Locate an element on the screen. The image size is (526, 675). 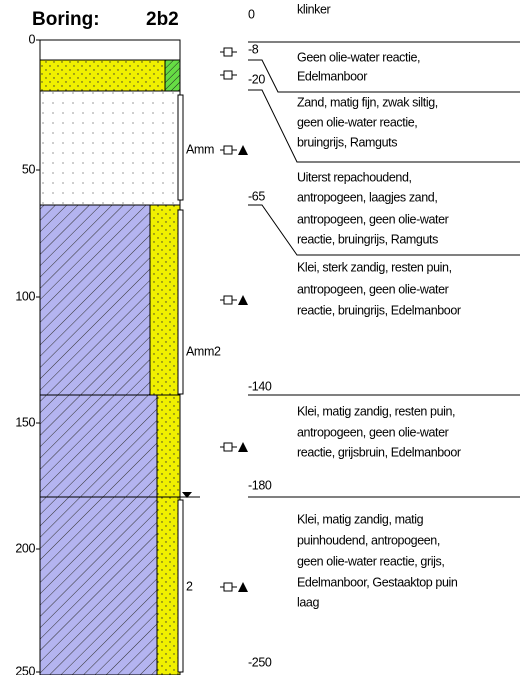
depth-label: -250 is located at coordinates (260, 662).